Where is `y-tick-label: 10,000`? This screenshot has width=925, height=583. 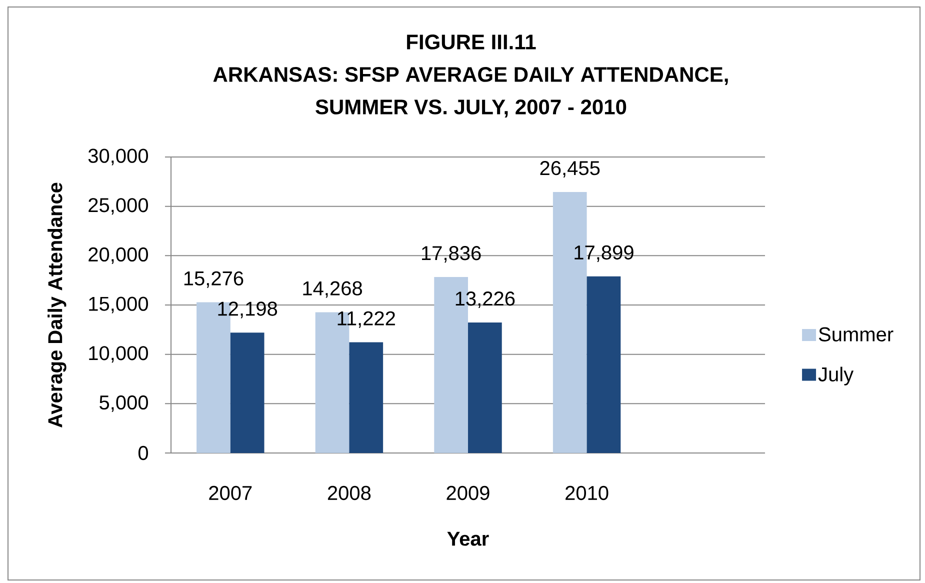
y-tick-label: 10,000 is located at coordinates (118, 354).